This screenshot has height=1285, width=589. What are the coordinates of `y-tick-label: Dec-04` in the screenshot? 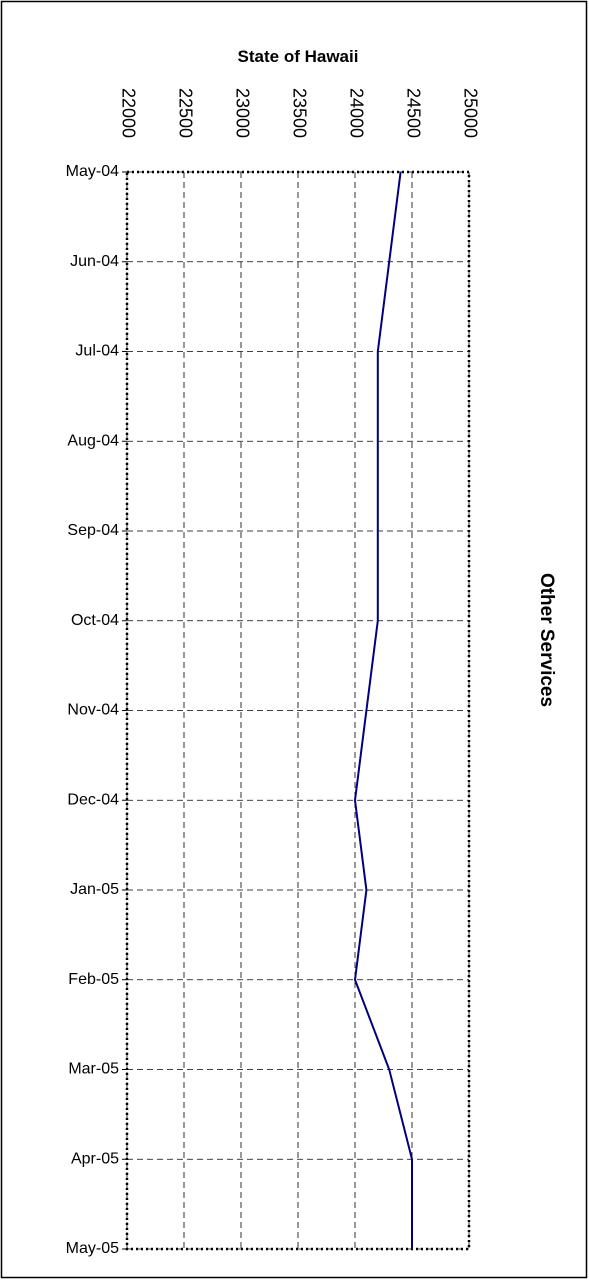 It's located at (93, 799).